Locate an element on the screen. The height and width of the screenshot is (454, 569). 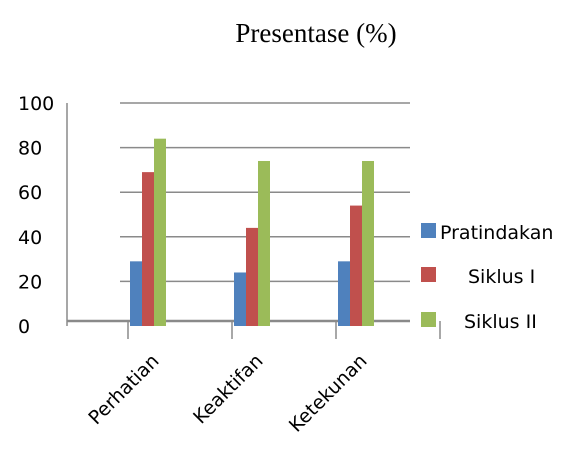
legend-label: Siklus I is located at coordinates (501, 277).